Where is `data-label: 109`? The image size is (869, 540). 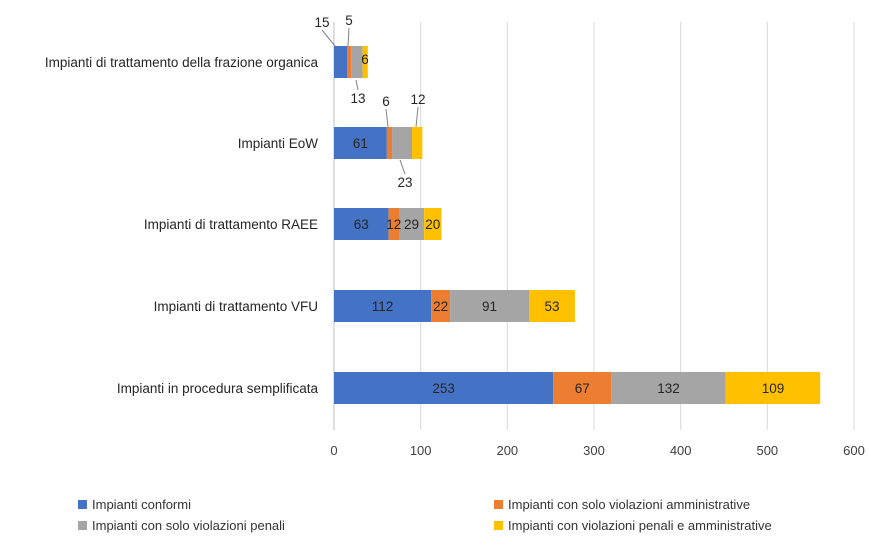 data-label: 109 is located at coordinates (773, 388).